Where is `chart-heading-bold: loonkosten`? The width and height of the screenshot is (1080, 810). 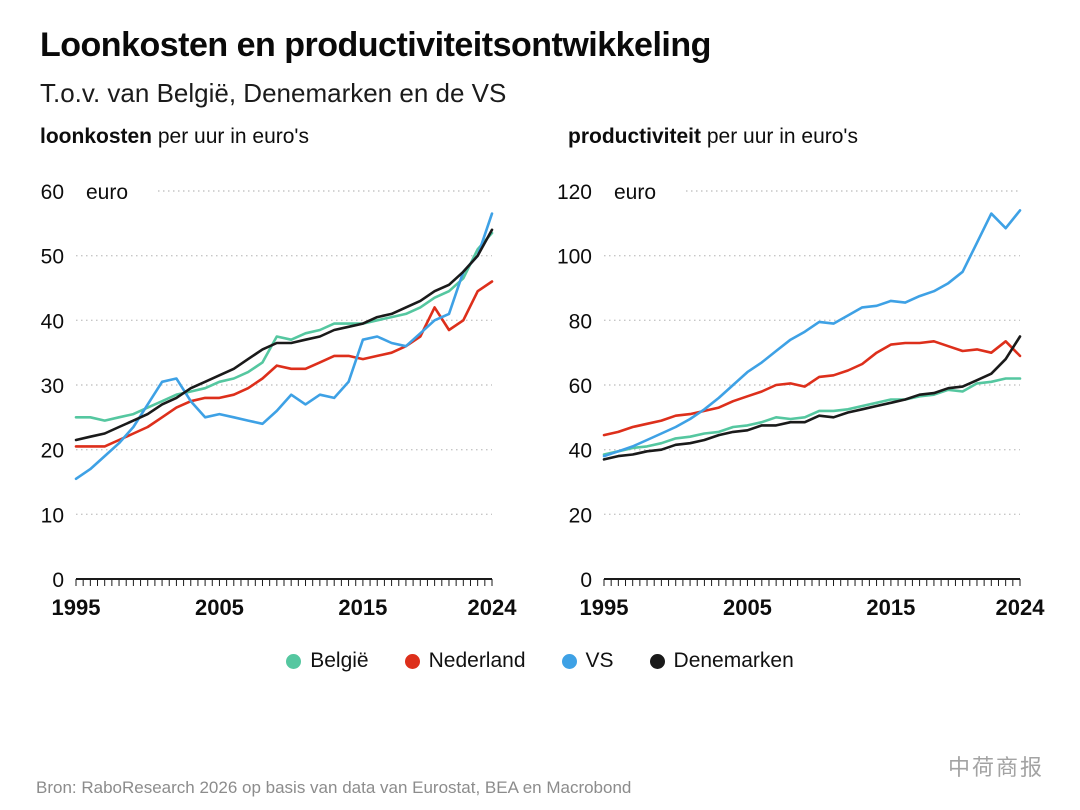
chart-heading-bold: loonkosten is located at coordinates (96, 137).